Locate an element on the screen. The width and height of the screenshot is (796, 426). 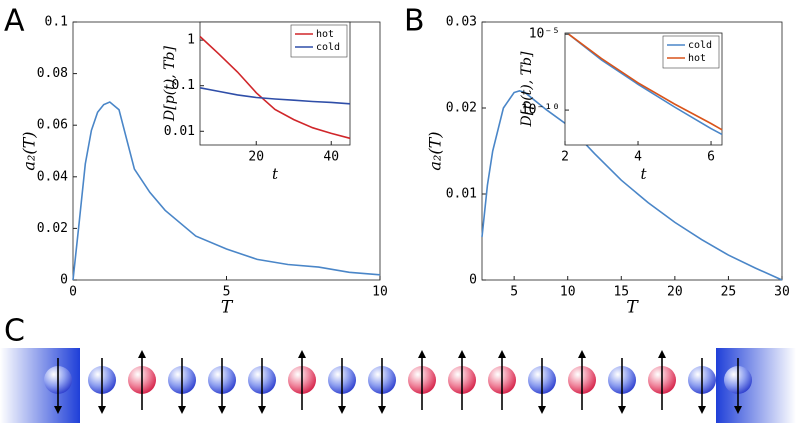
x-tick-label: 40 is located at coordinates (331, 157).